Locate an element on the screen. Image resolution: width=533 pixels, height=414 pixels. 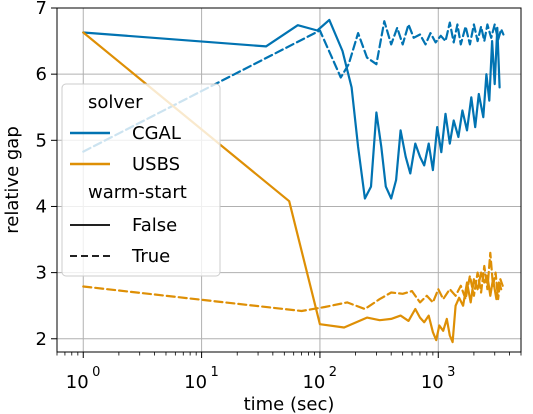
x-axis-label: time (sec) is located at coordinates (289, 404).